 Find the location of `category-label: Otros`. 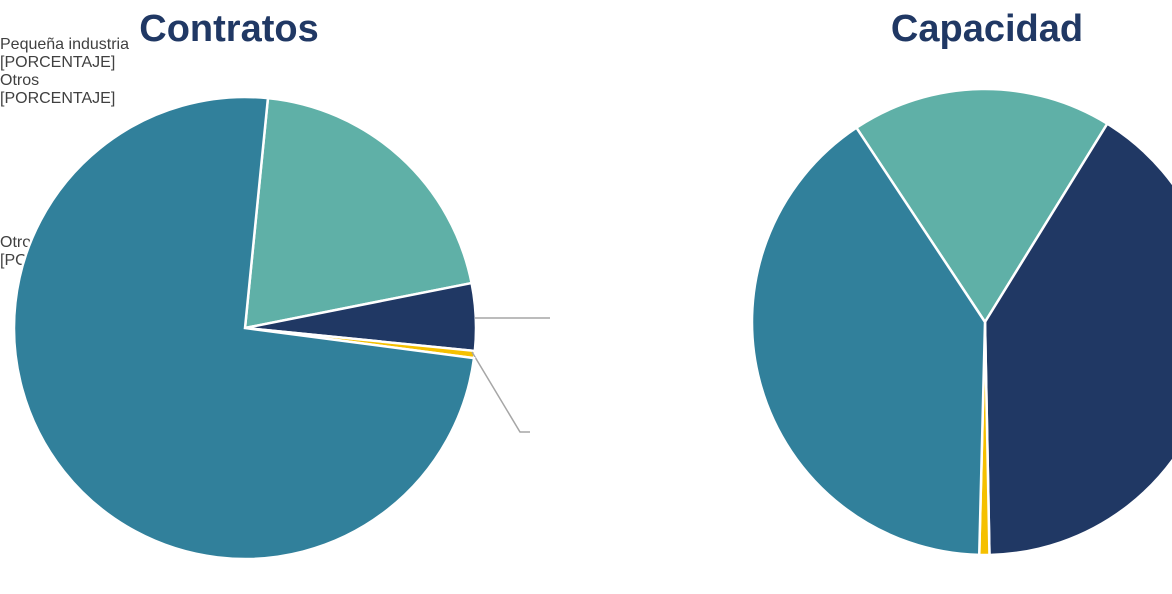

category-label: Otros is located at coordinates (20, 80).